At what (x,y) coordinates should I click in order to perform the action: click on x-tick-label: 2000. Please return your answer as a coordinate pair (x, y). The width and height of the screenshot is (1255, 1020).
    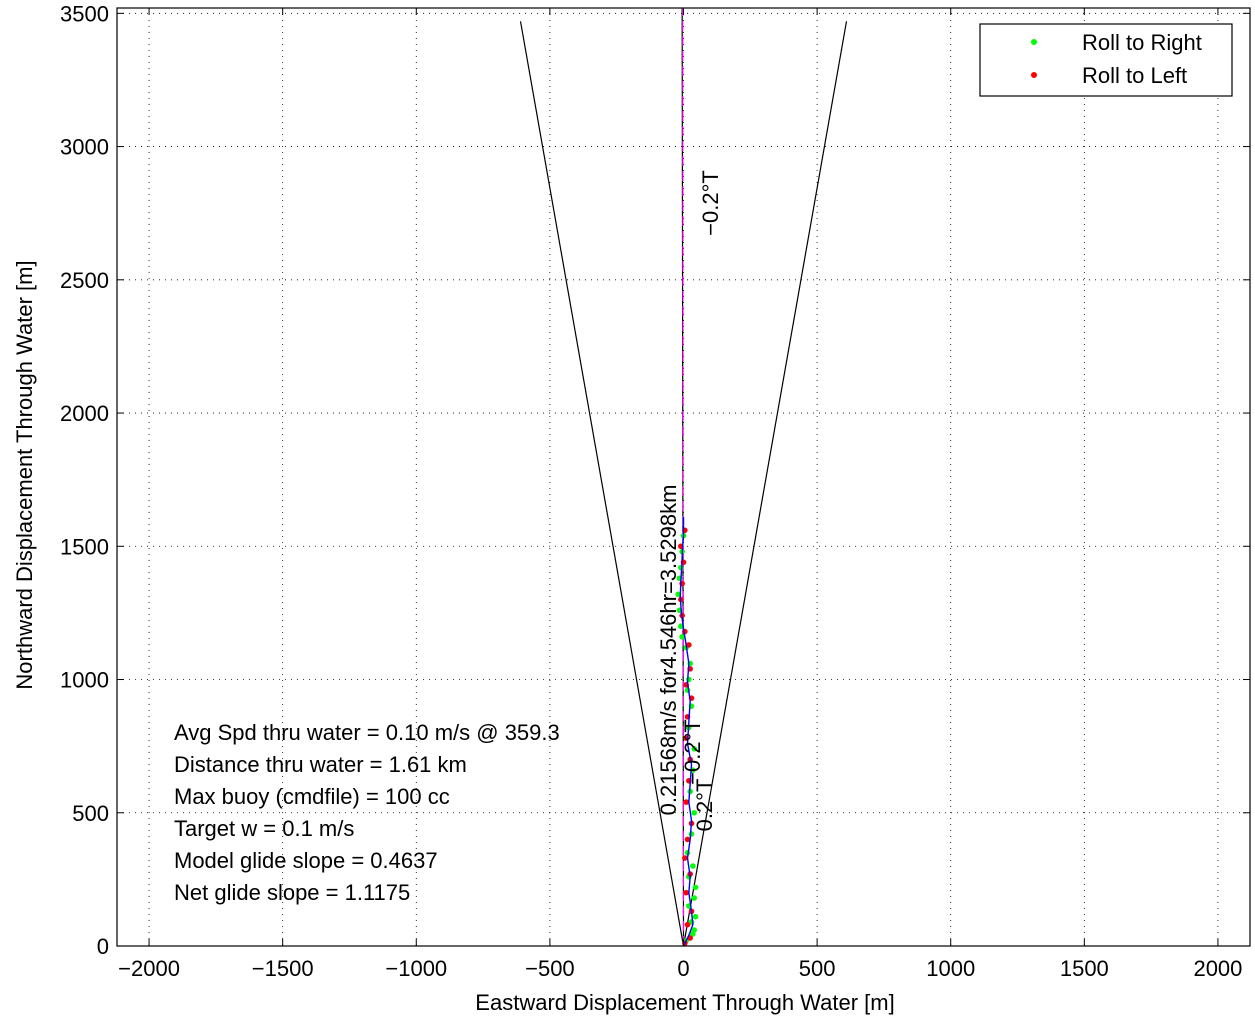
    Looking at the image, I should click on (1217, 968).